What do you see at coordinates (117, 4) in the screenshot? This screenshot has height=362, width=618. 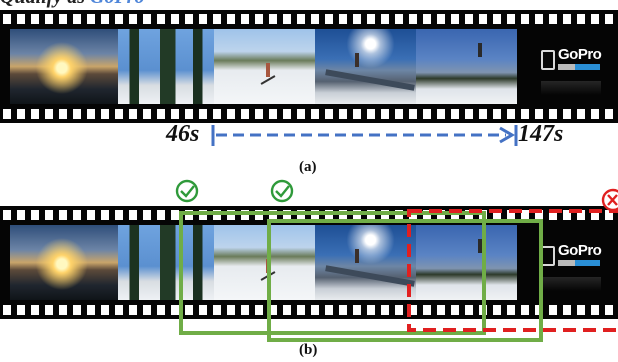 I see `header-highlight: GoPro` at bounding box center [117, 4].